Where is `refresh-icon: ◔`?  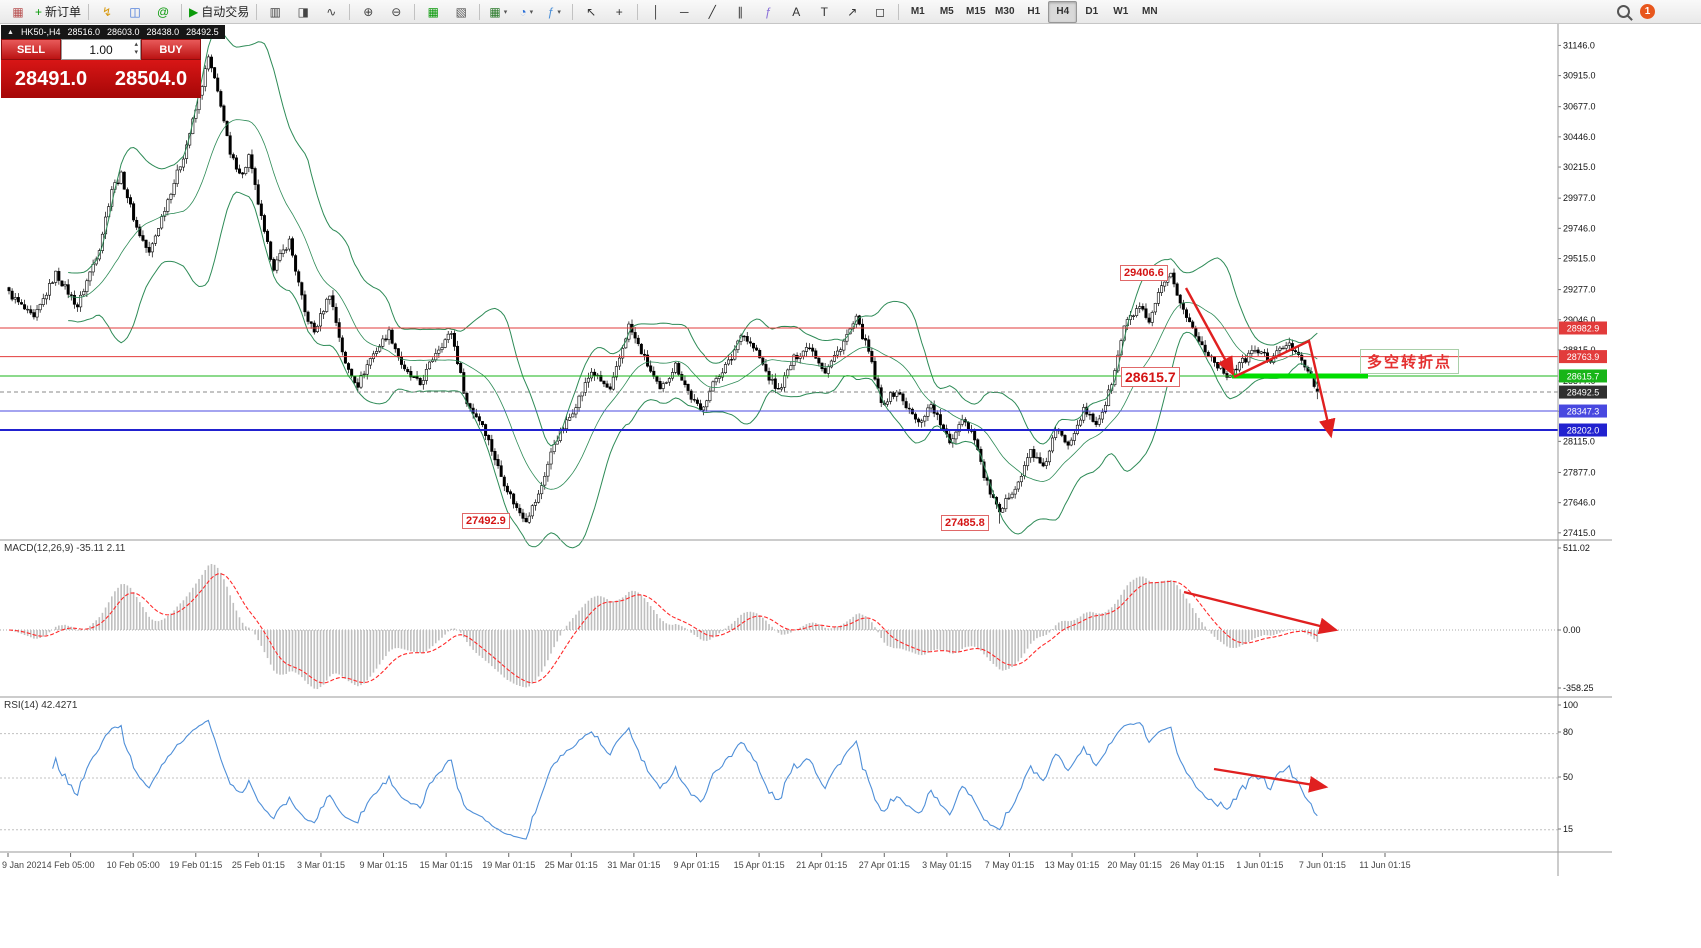
refresh-icon: ◔ is located at coordinates (523, 11).